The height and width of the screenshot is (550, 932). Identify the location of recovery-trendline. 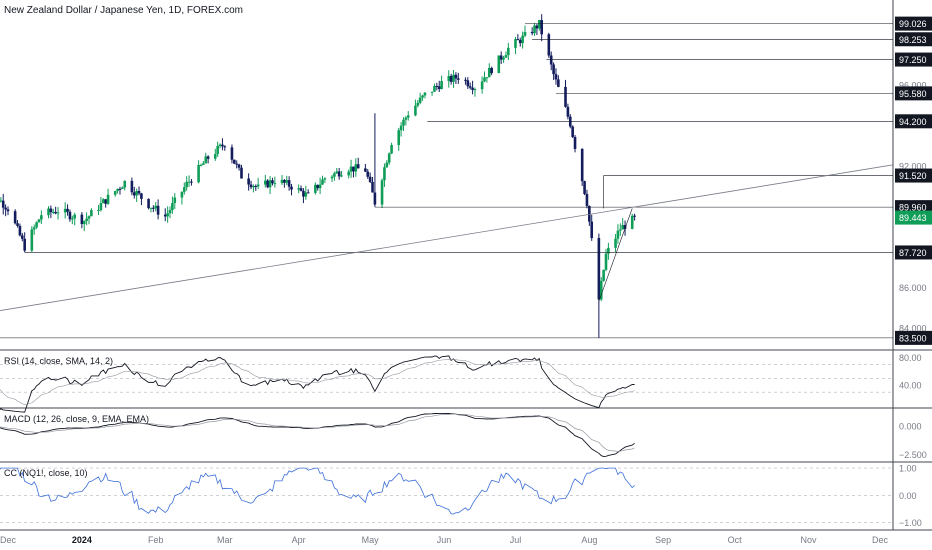
(615, 255).